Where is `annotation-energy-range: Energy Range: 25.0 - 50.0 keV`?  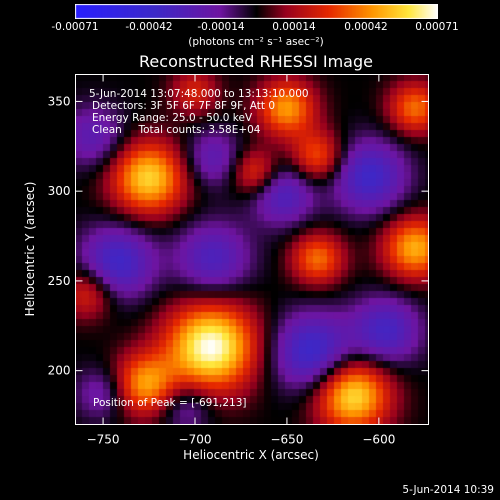
annotation-energy-range: Energy Range: 25.0 - 50.0 keV is located at coordinates (172, 118).